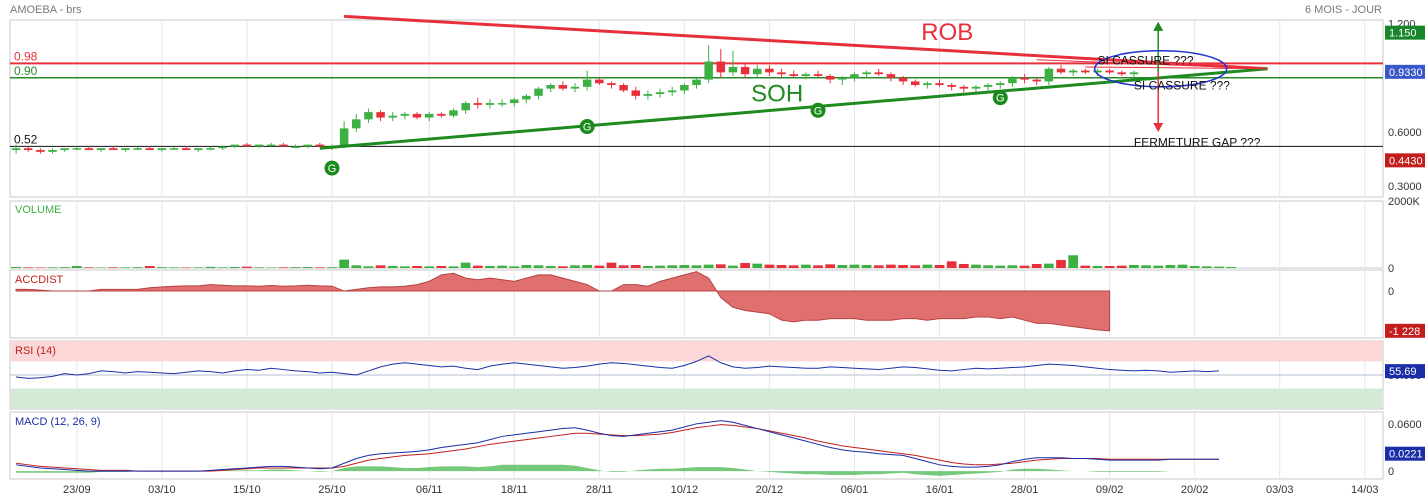  Describe the element at coordinates (38, 210) in the screenshot. I see `volume-title: VOLUME` at that location.